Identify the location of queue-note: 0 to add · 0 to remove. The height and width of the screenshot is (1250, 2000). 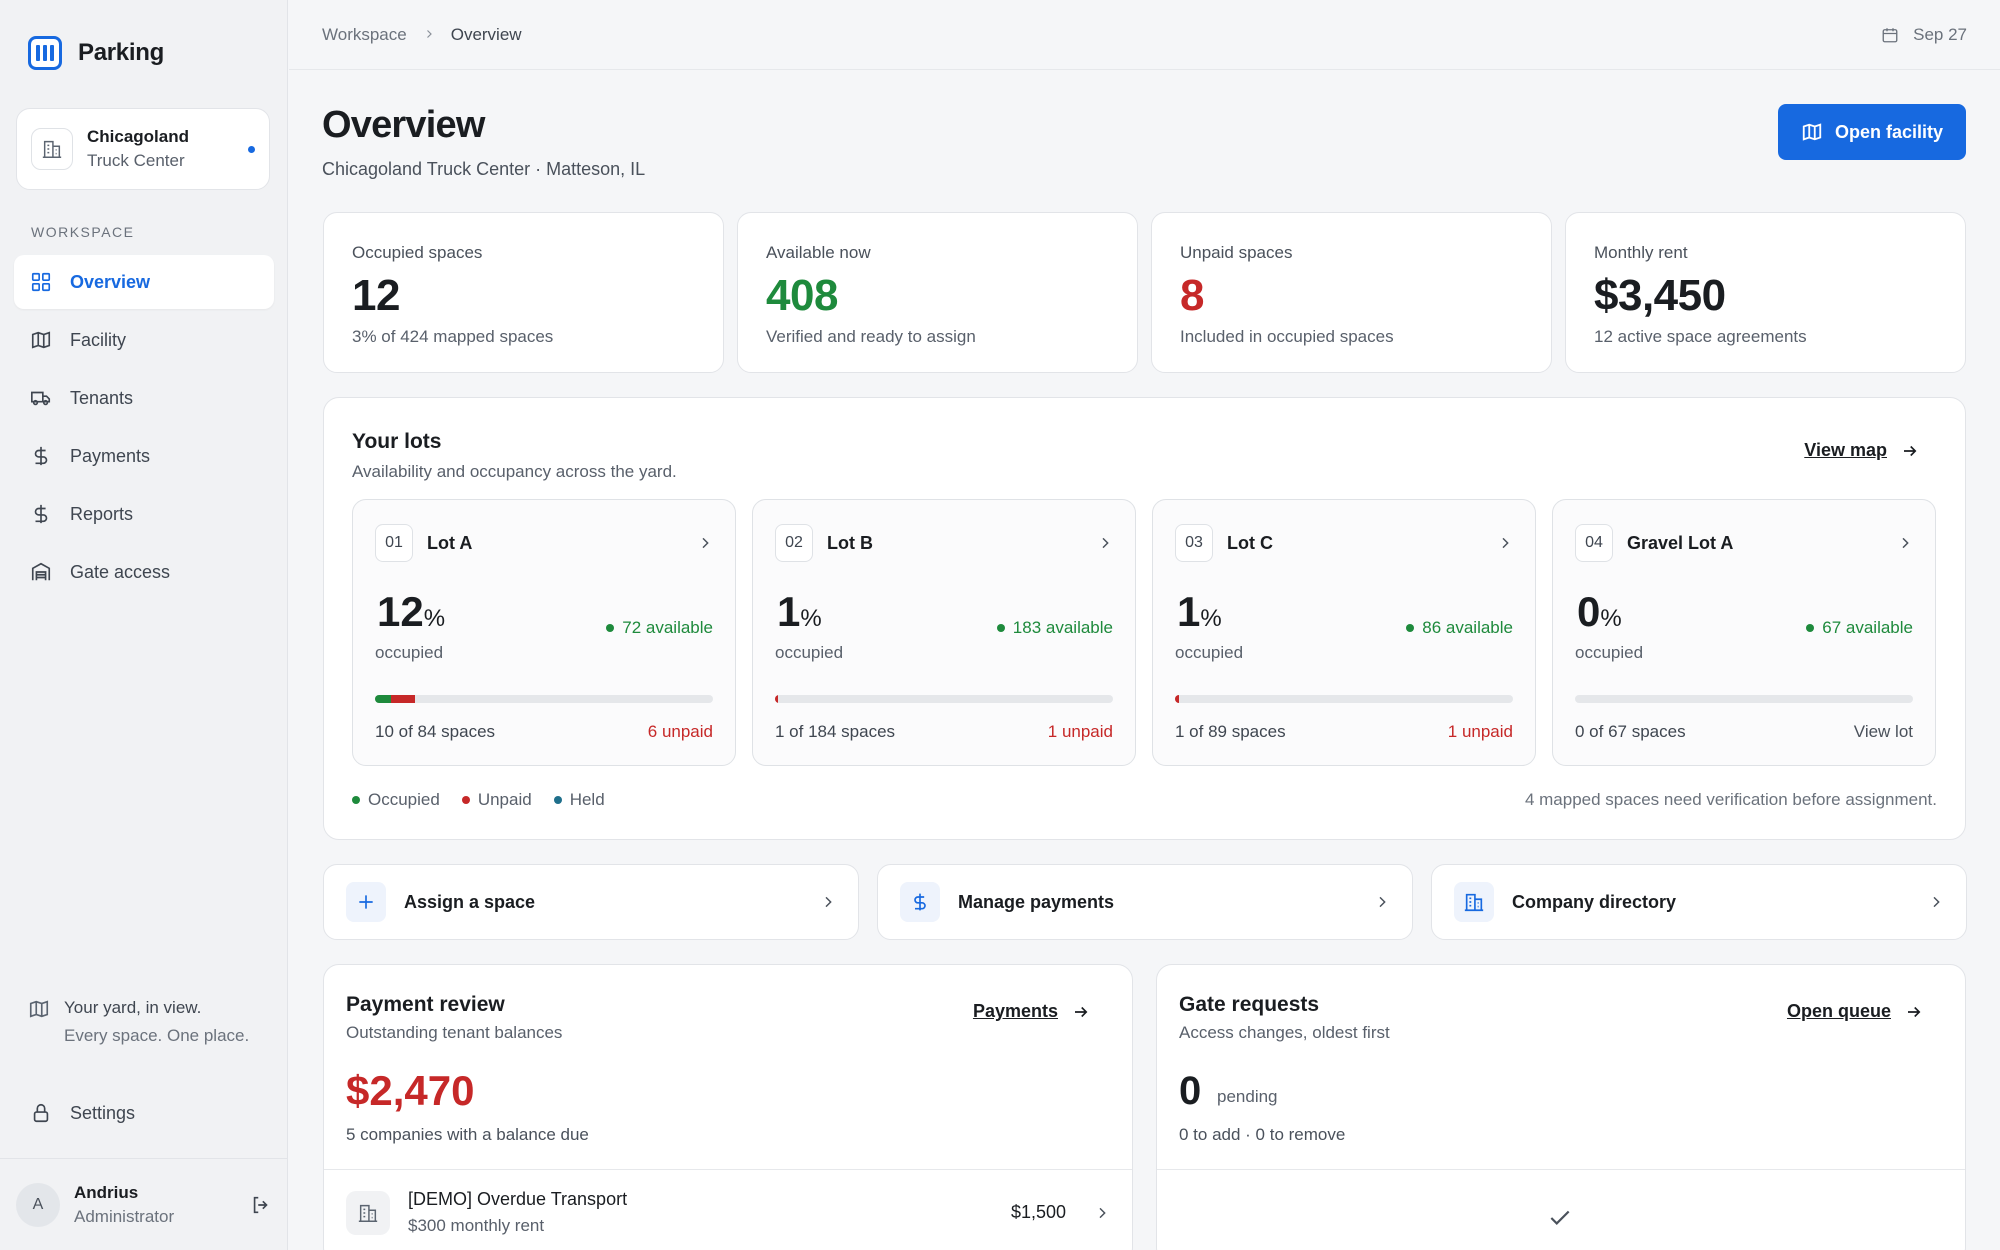
(1262, 1134).